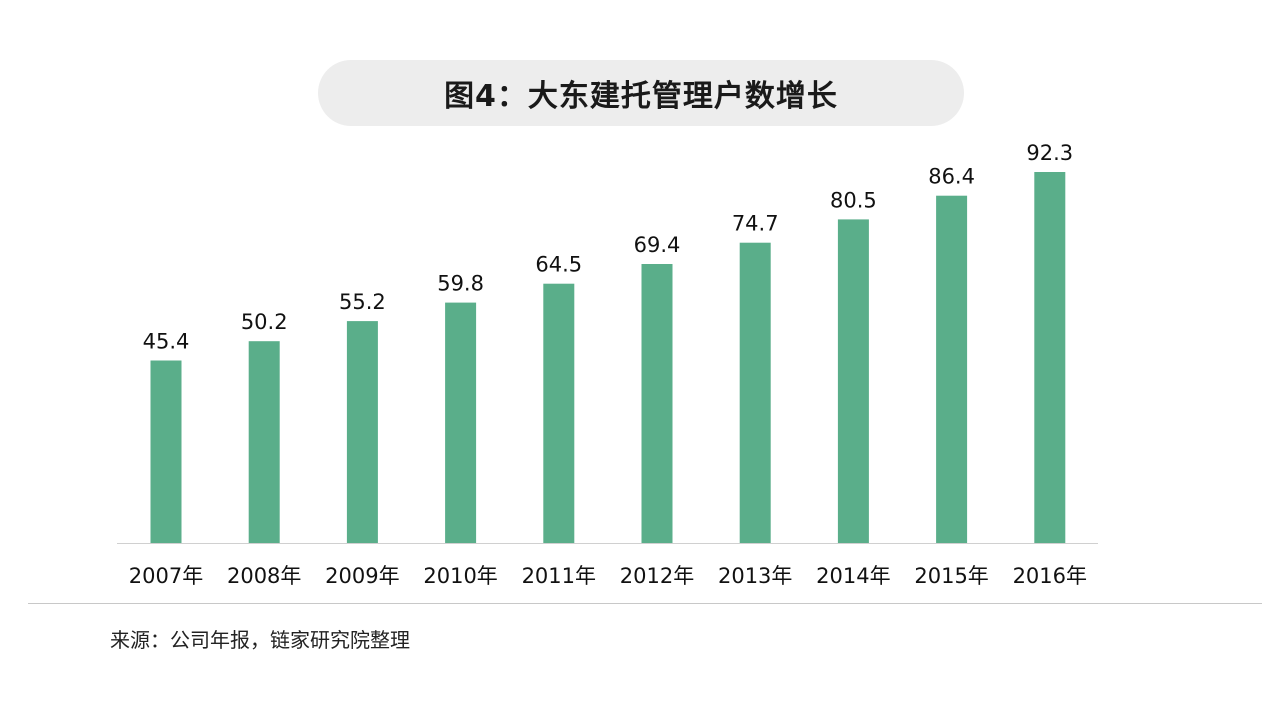 The width and height of the screenshot is (1280, 720). What do you see at coordinates (260, 640) in the screenshot?
I see `source-note: 来源：公司年报，链家研究院整理` at bounding box center [260, 640].